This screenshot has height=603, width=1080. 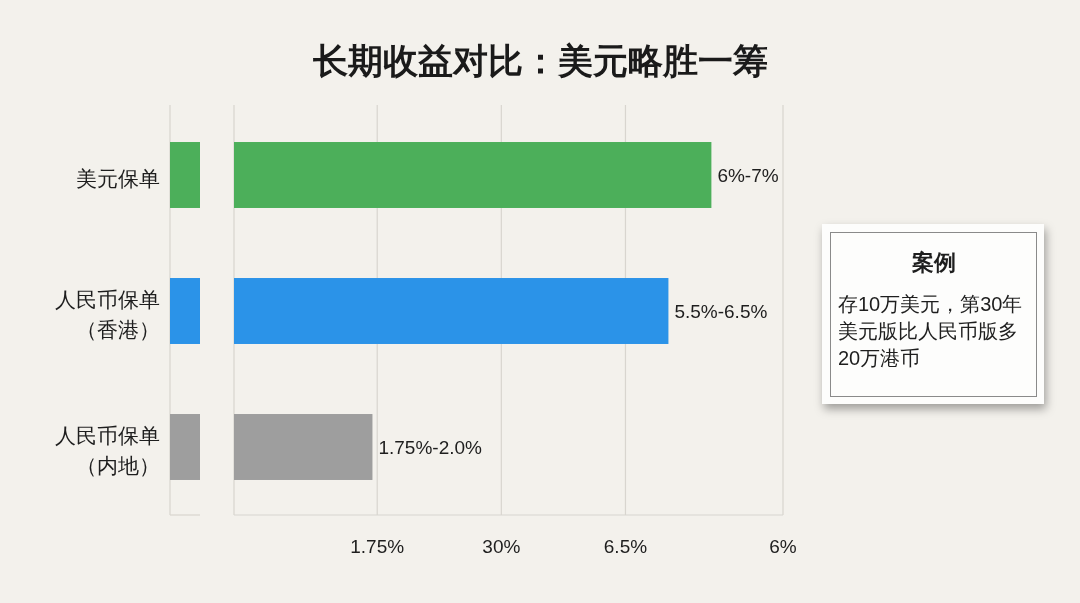 I want to click on text: 存10万美元，第30年美元版比人民币版多20万港币, so click(x=931, y=331).